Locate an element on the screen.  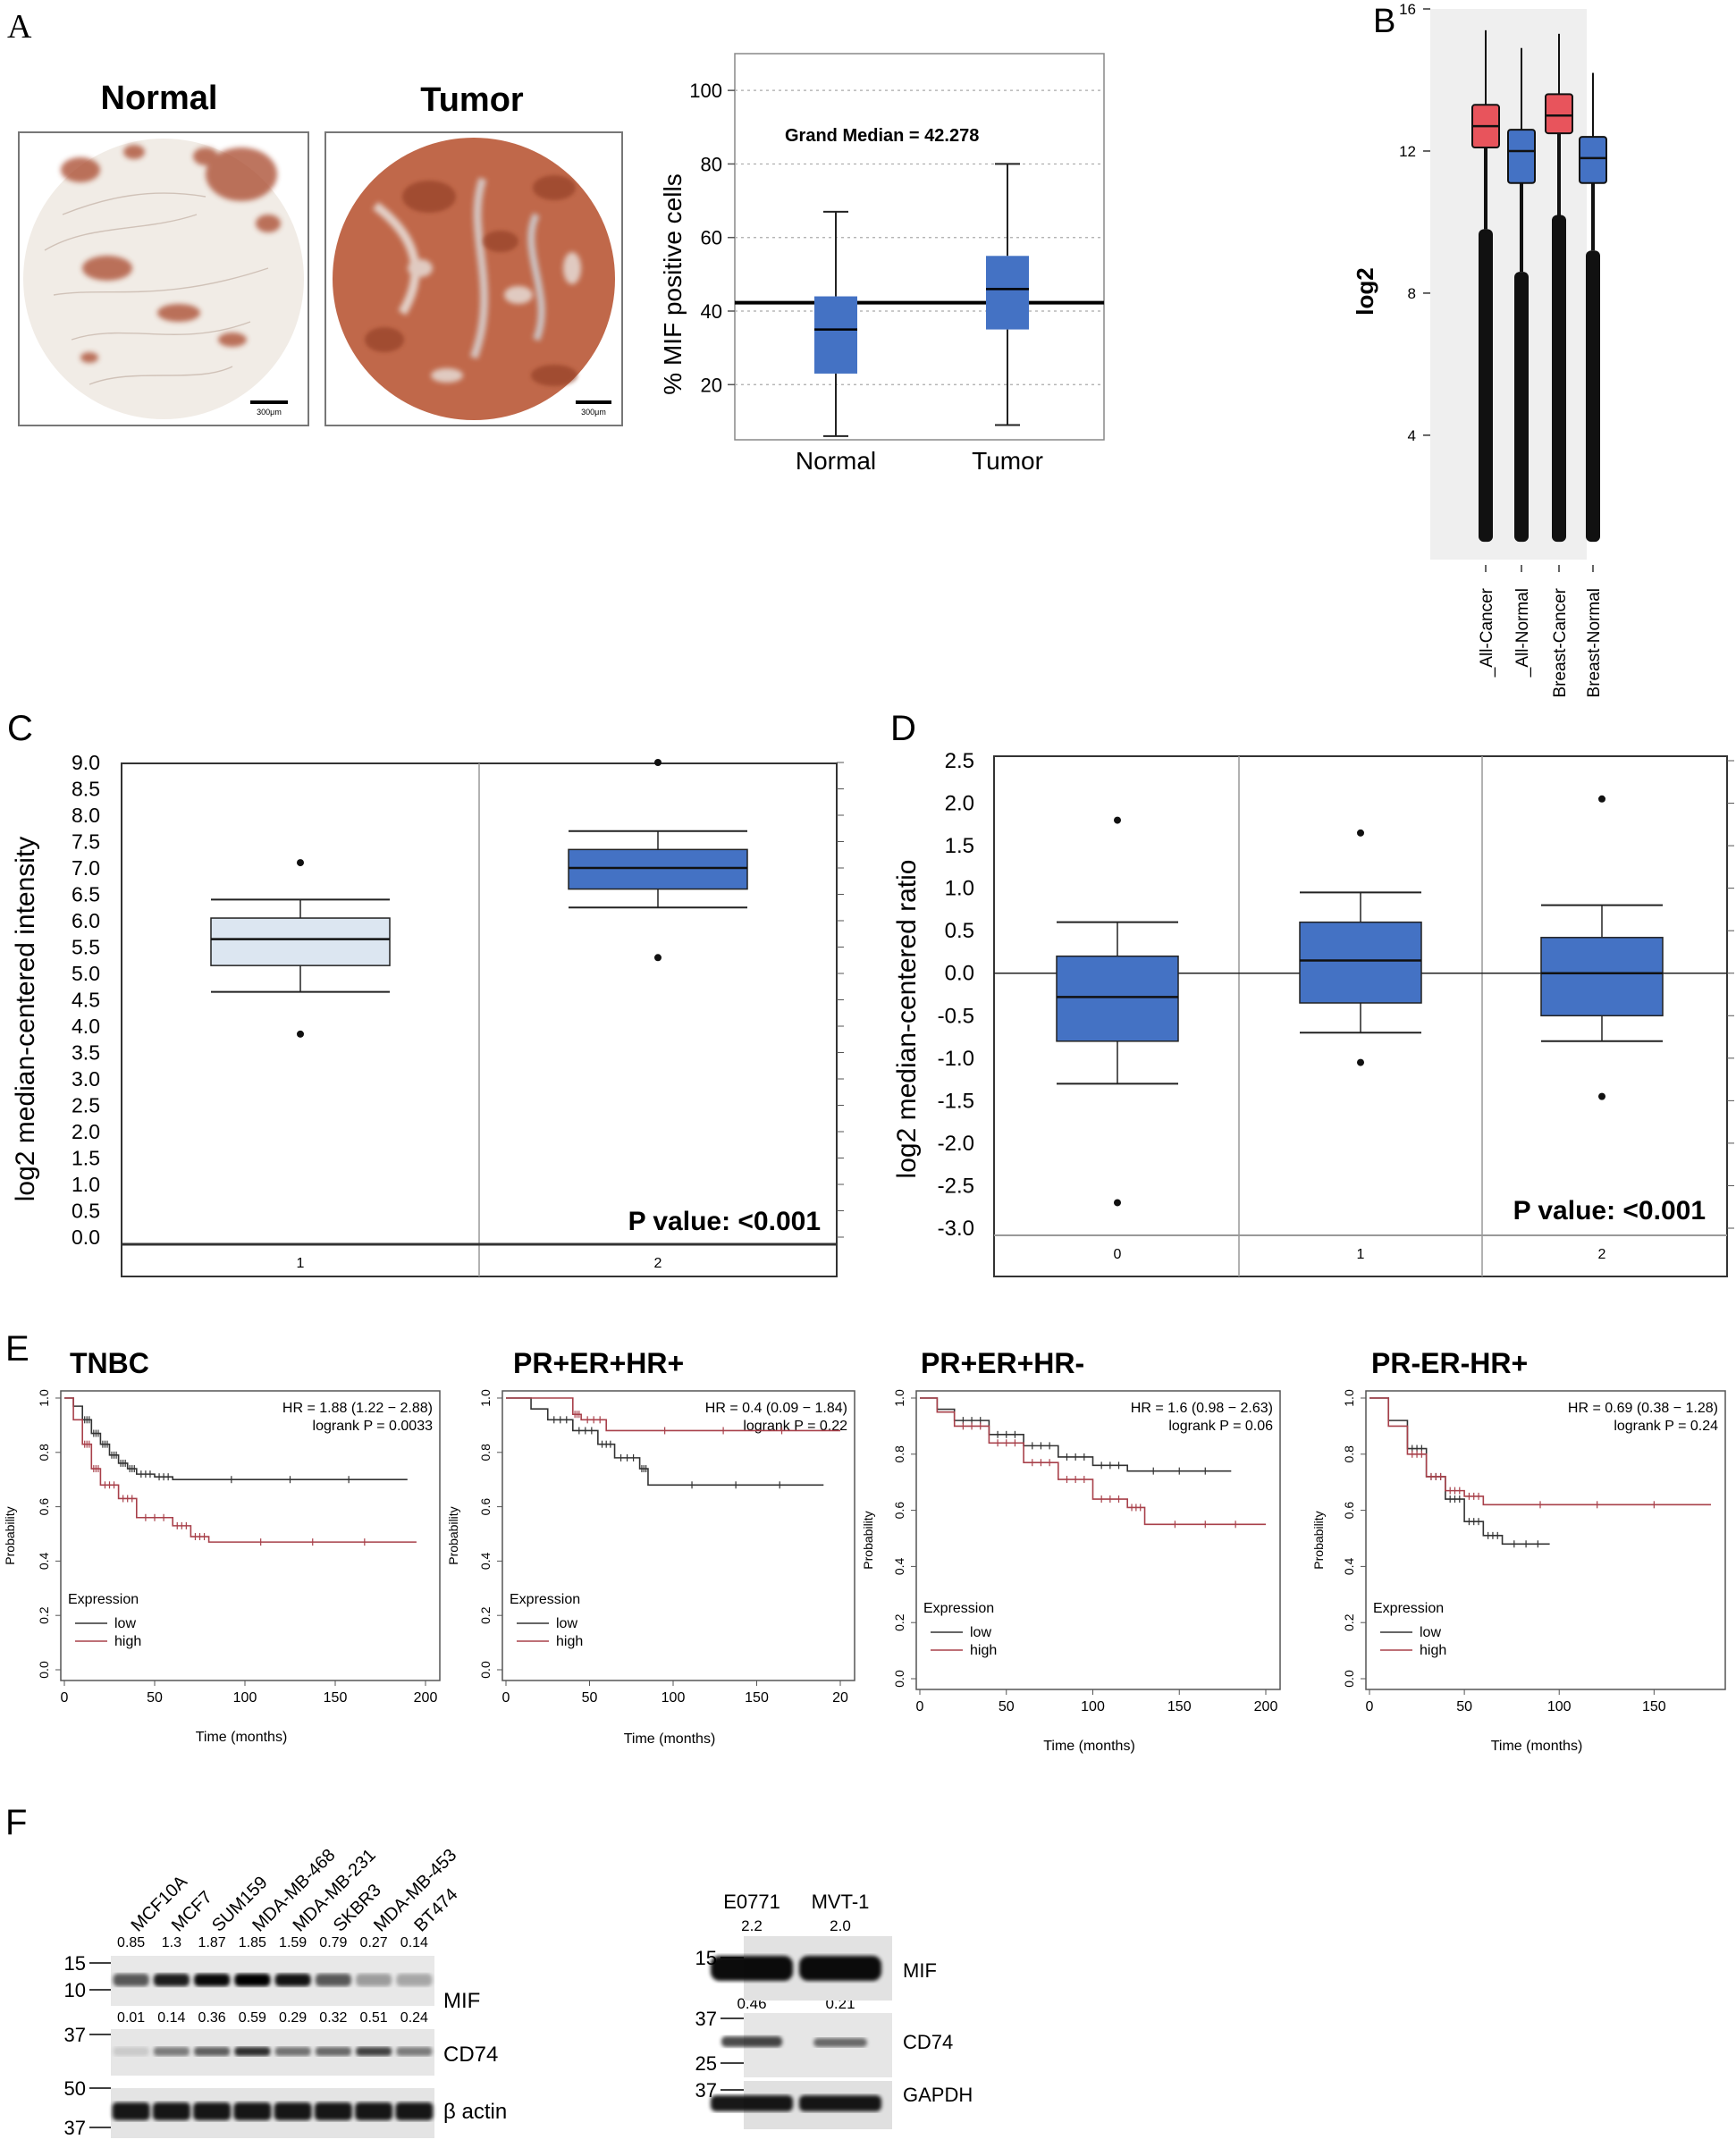
km-xtick-label: 200 is located at coordinates (1266, 1706).